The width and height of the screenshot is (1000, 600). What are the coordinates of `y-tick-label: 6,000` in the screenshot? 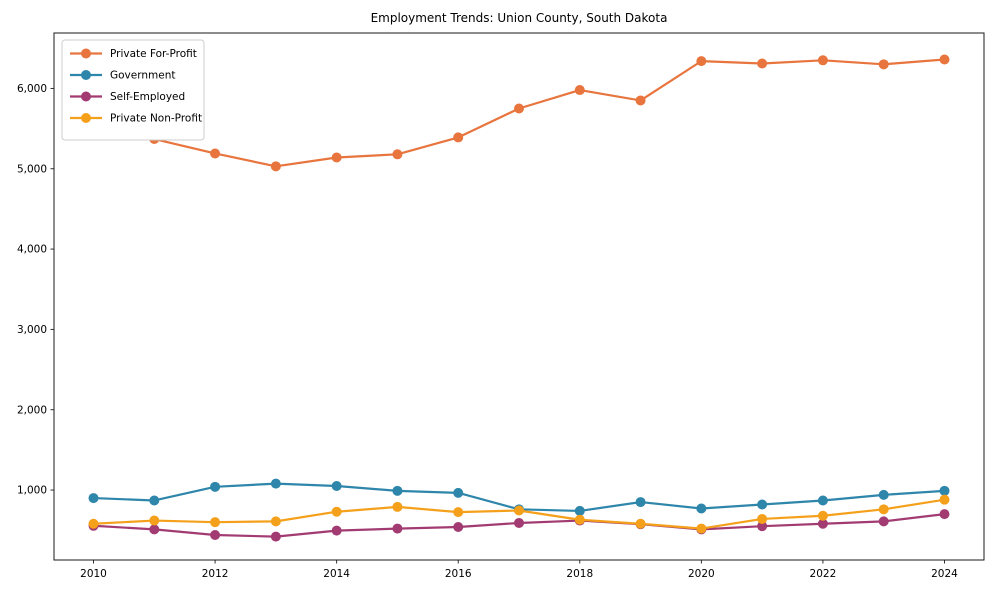 It's located at (32, 89).